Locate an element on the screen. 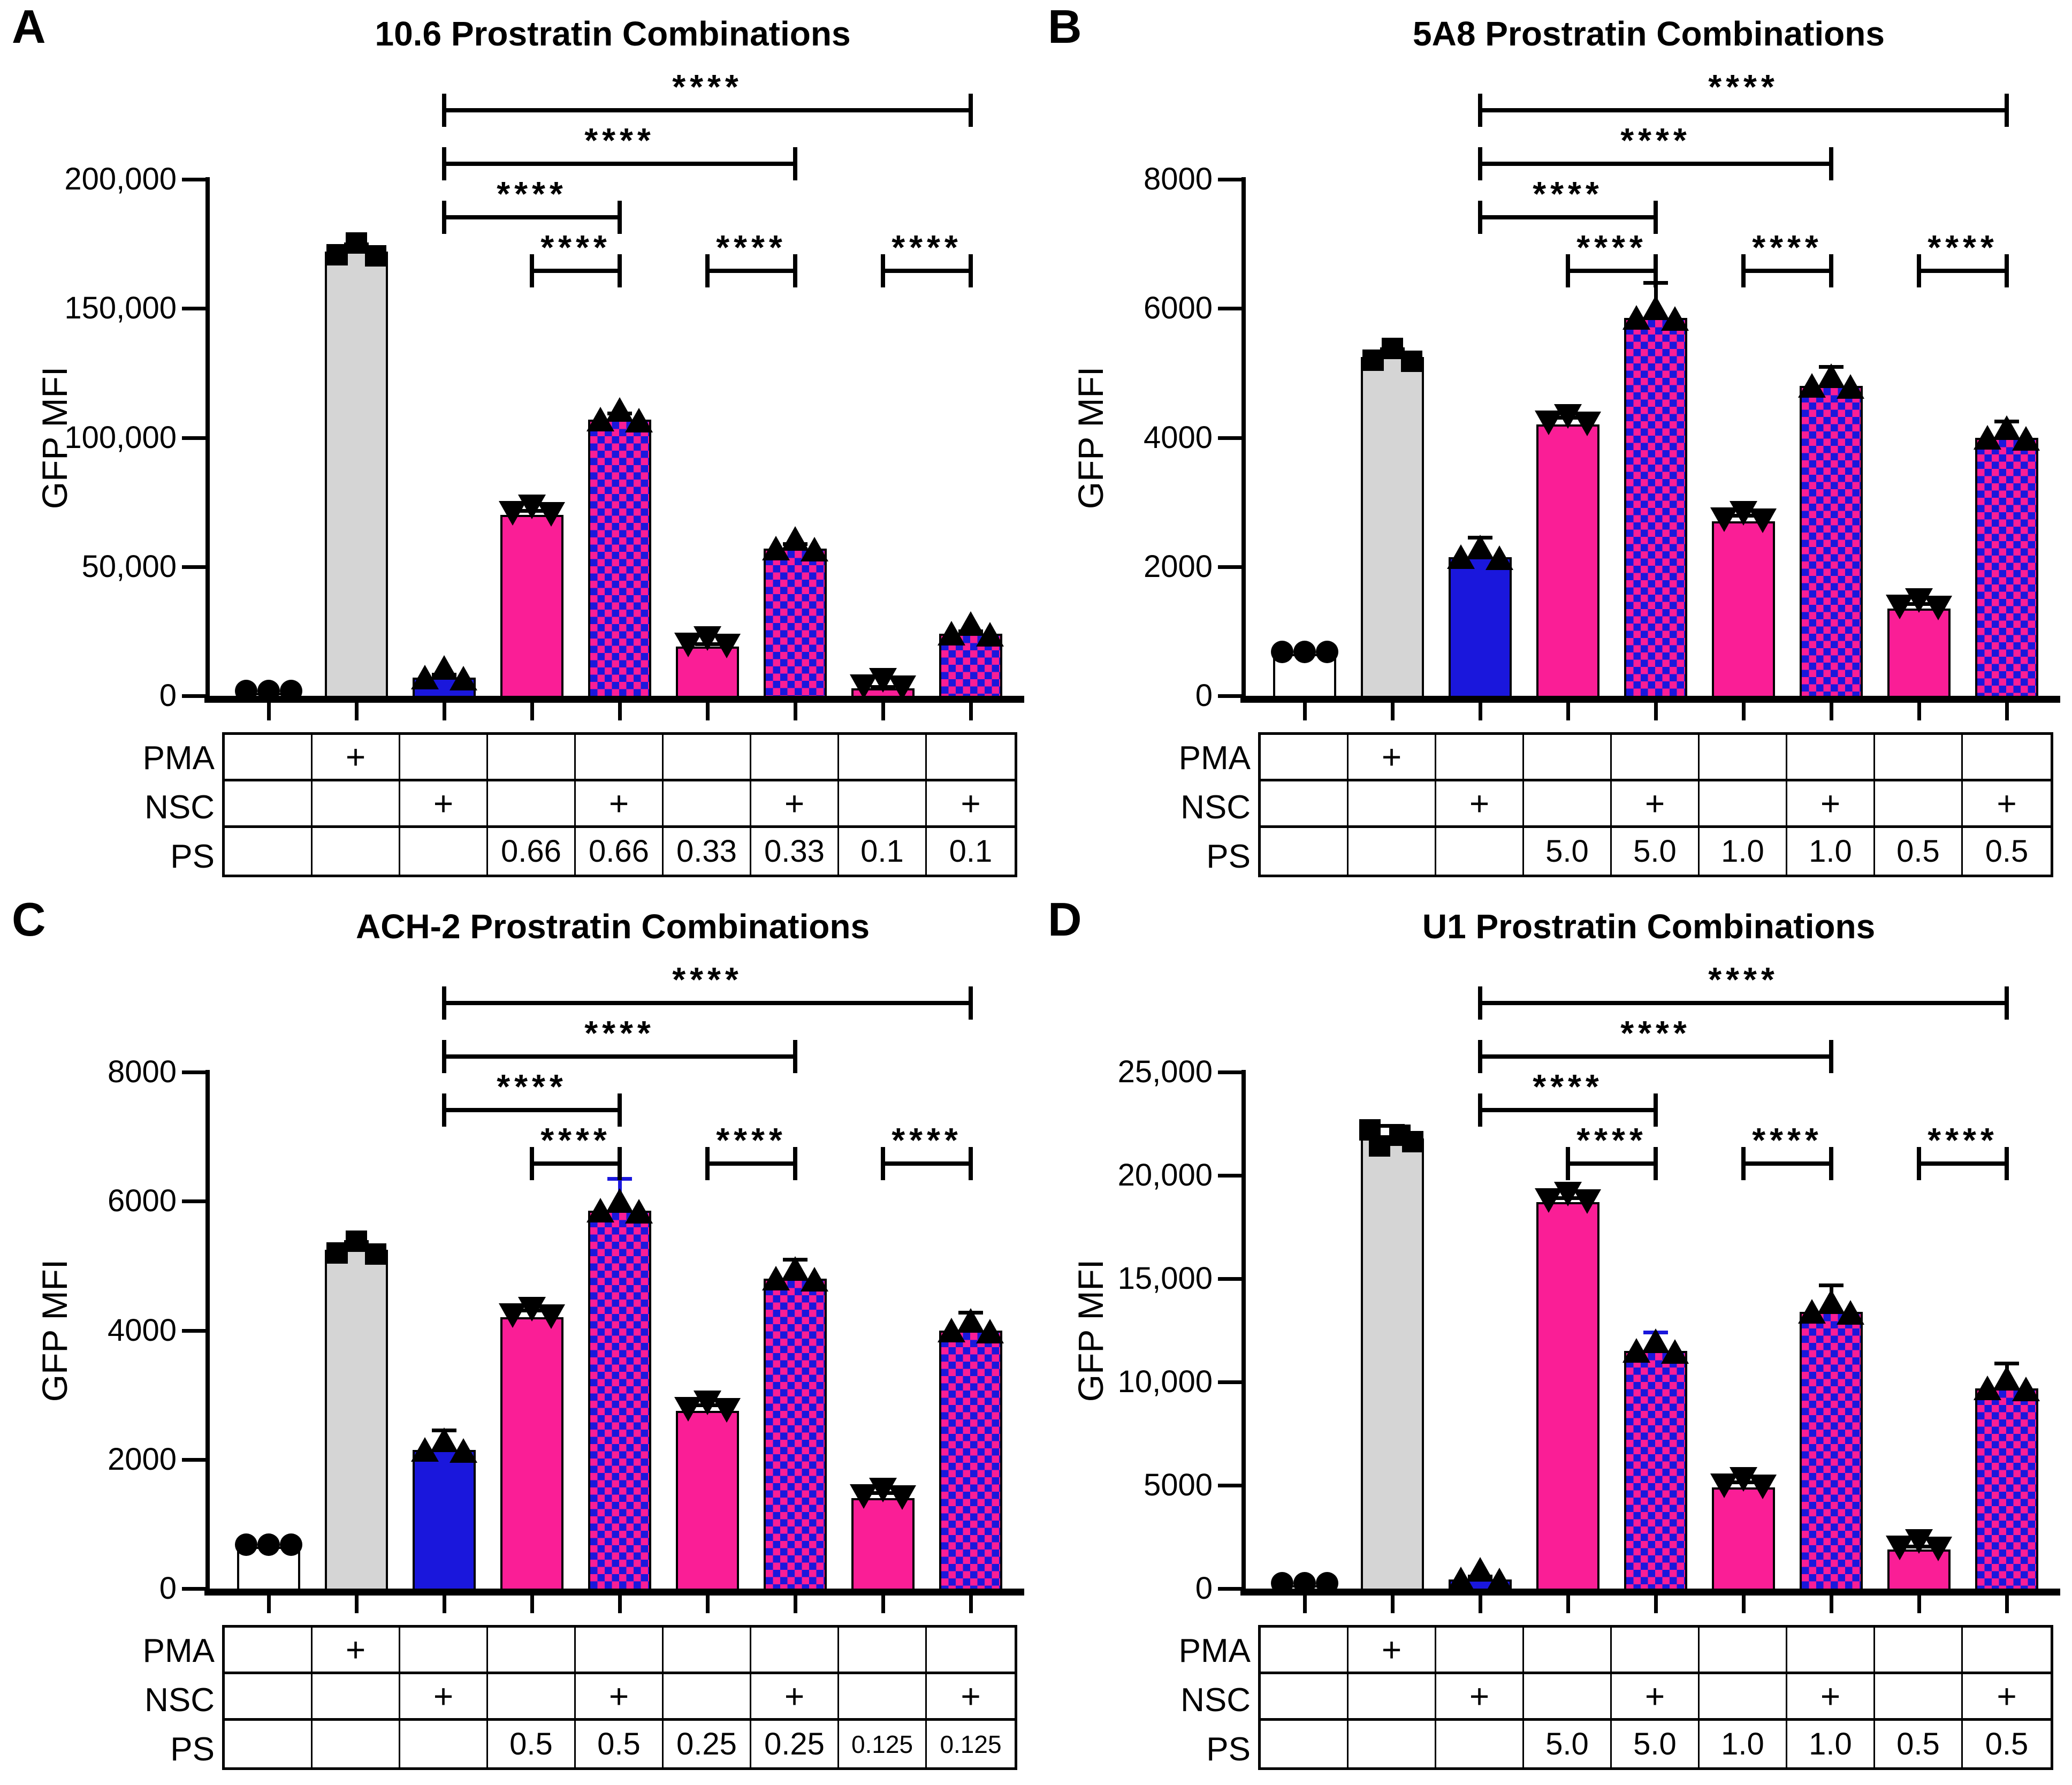 This screenshot has width=2072, height=1785. bar-blue is located at coordinates (1481, 627).